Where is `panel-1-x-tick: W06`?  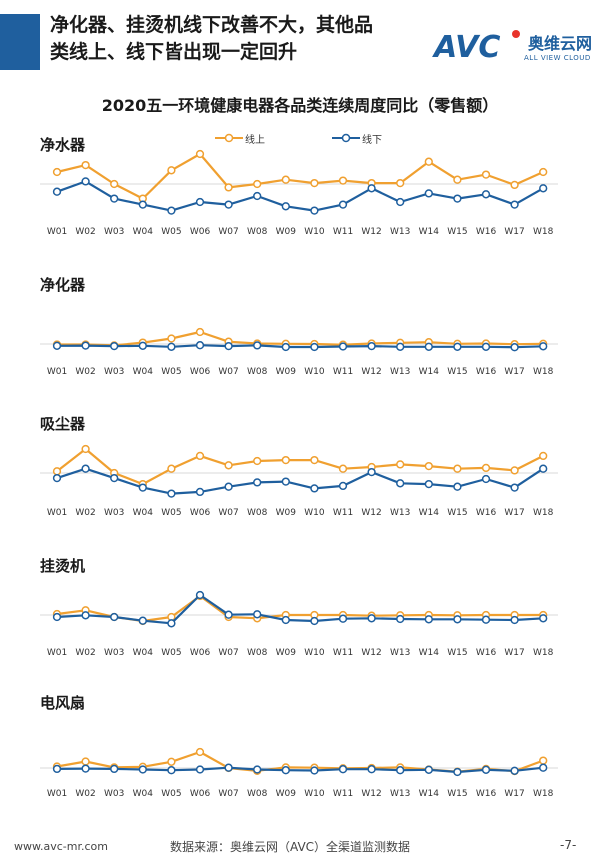 panel-1-x-tick: W06 is located at coordinates (200, 372).